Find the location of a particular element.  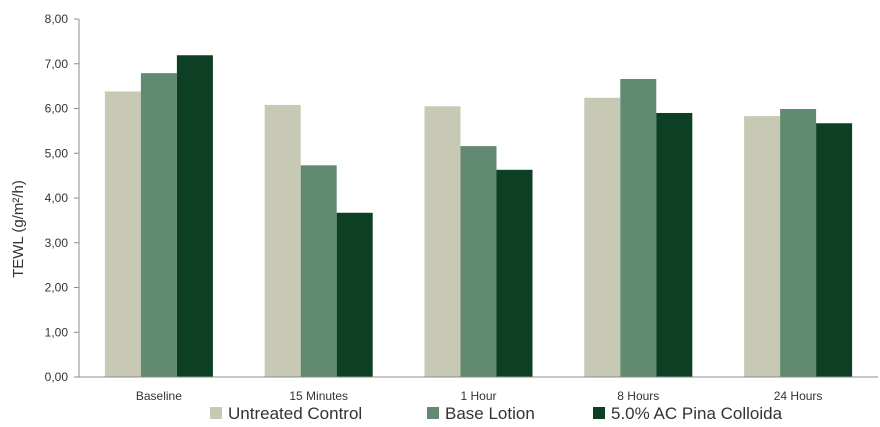

y-axis-title: TEWL (g/m²/h) is located at coordinates (18, 229).